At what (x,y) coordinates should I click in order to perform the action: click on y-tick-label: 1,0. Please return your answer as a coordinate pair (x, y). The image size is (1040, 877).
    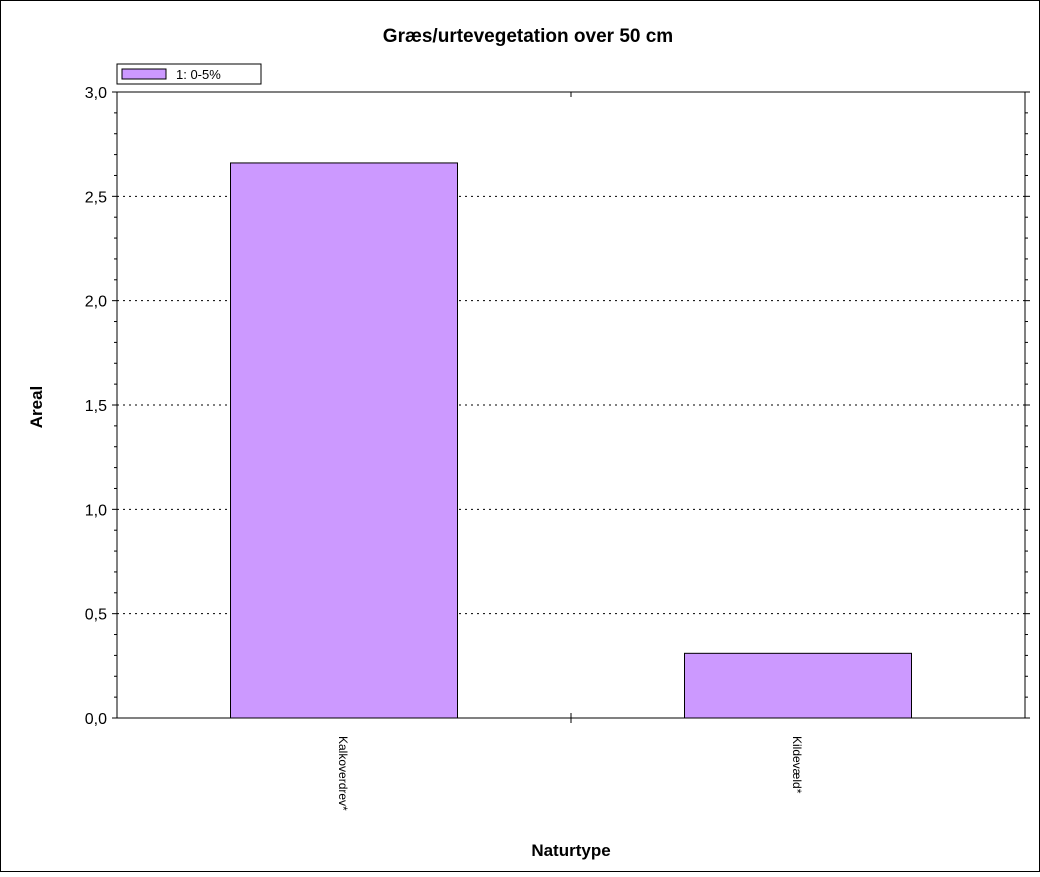
    Looking at the image, I should click on (96, 510).